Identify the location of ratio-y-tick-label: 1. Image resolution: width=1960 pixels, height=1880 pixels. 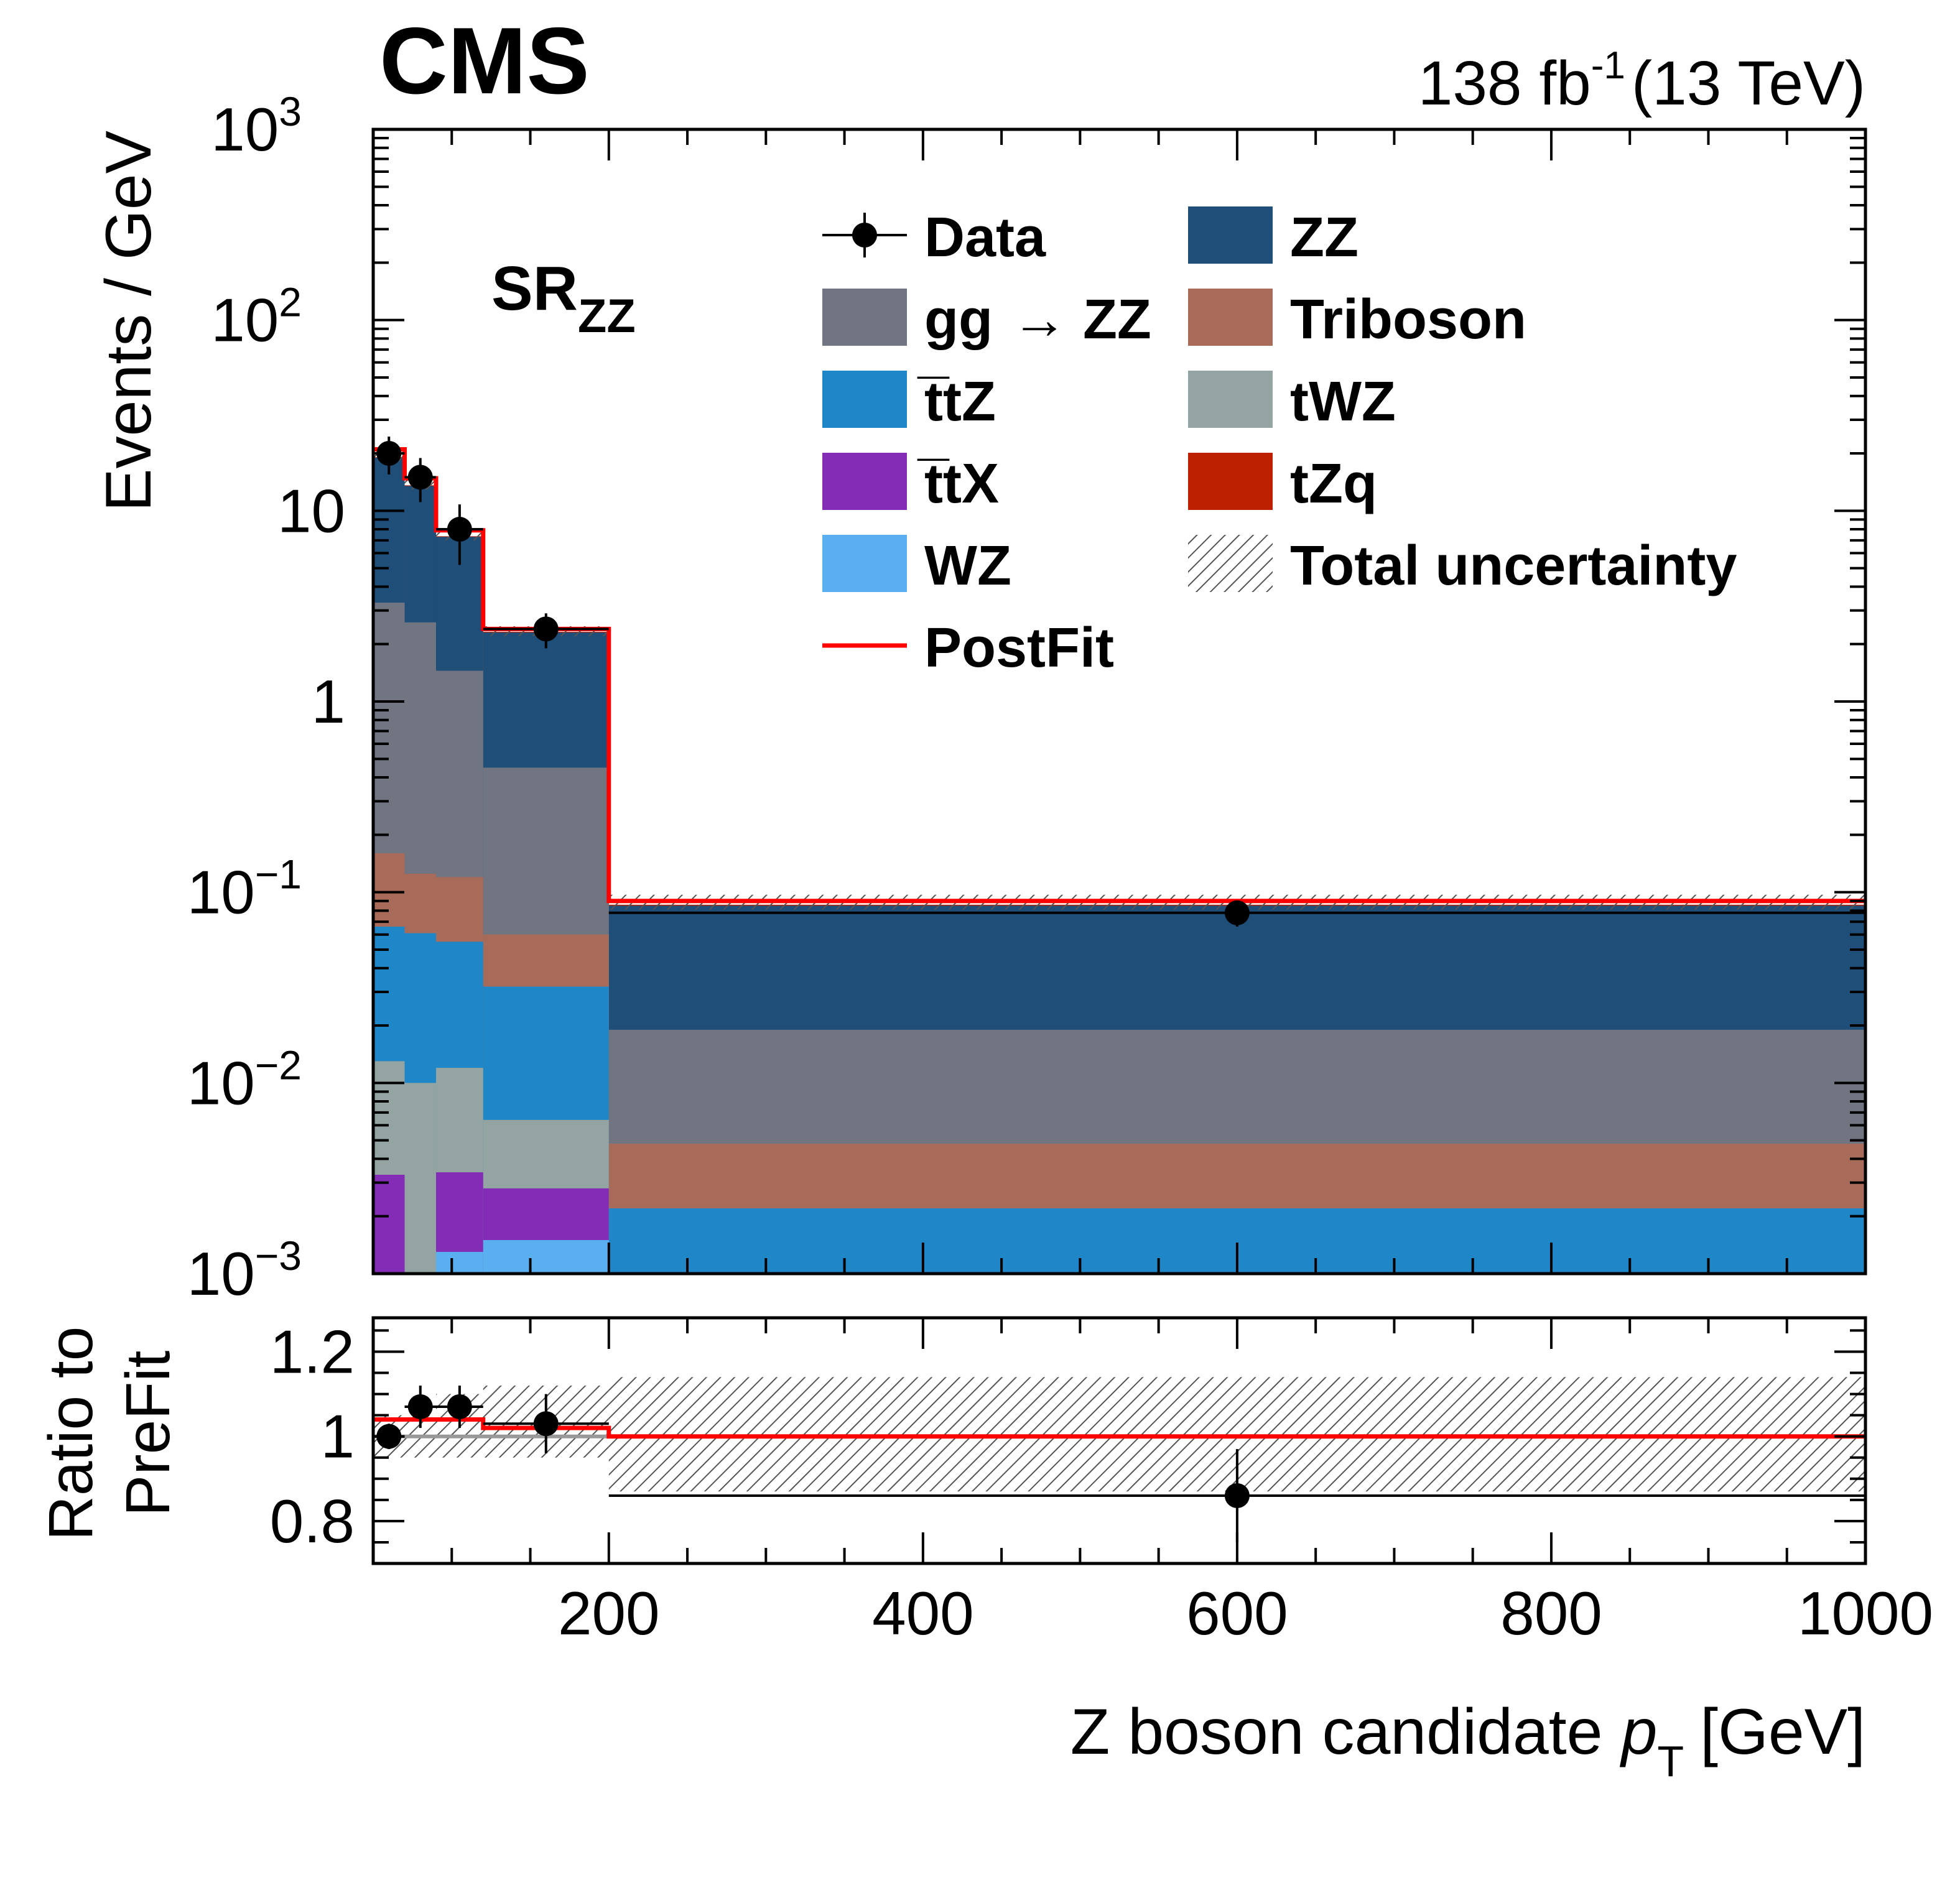
(337, 1436).